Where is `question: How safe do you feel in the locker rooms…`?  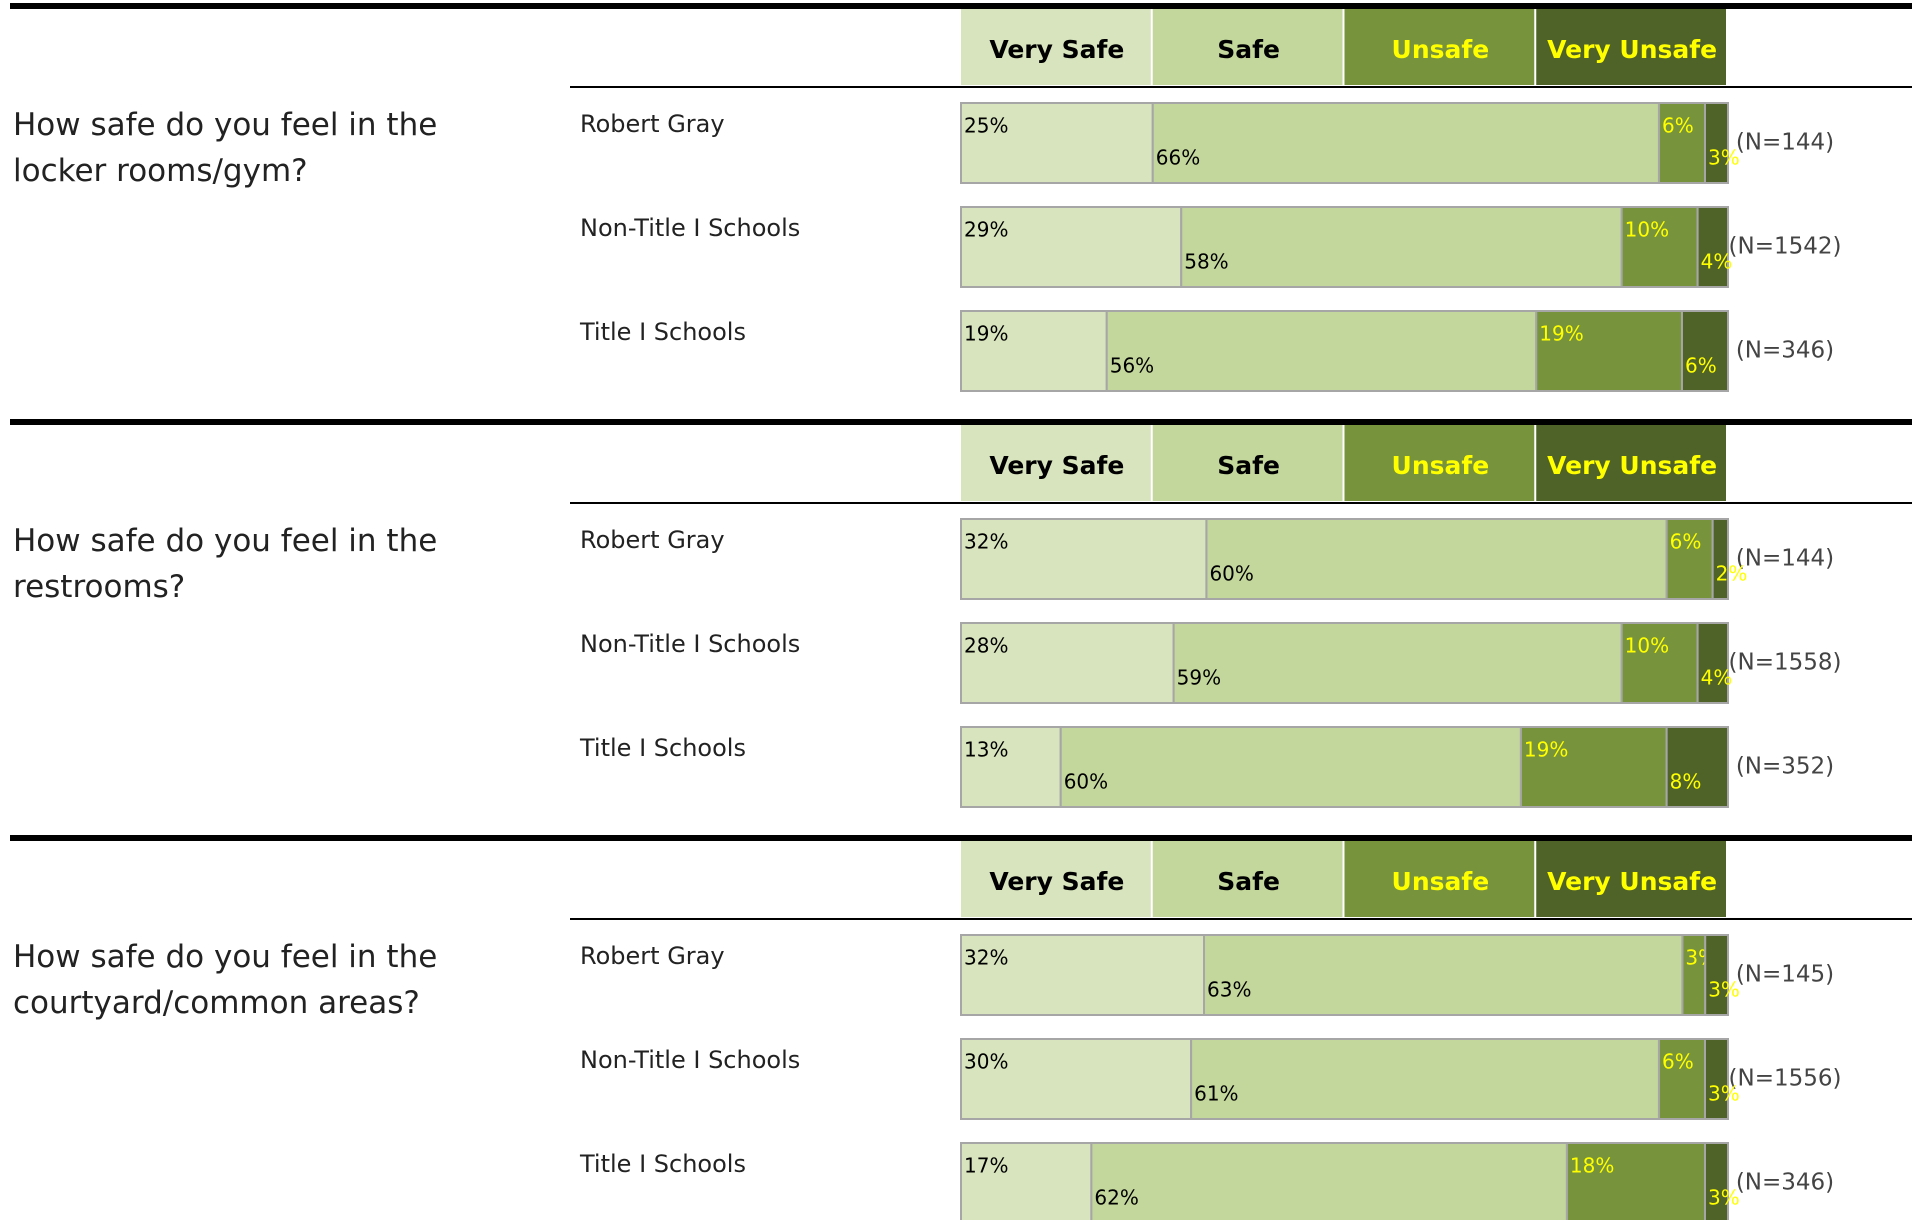 question: How safe do you feel in the locker rooms… is located at coordinates (225, 148).